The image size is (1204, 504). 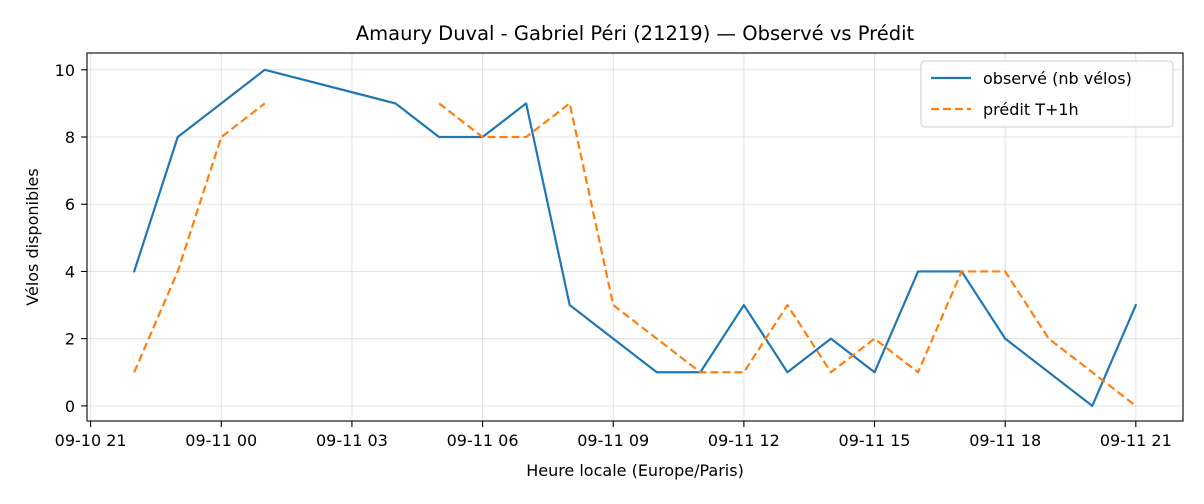 What do you see at coordinates (32, 236) in the screenshot?
I see `y-axis-label: Vélos disponibles` at bounding box center [32, 236].